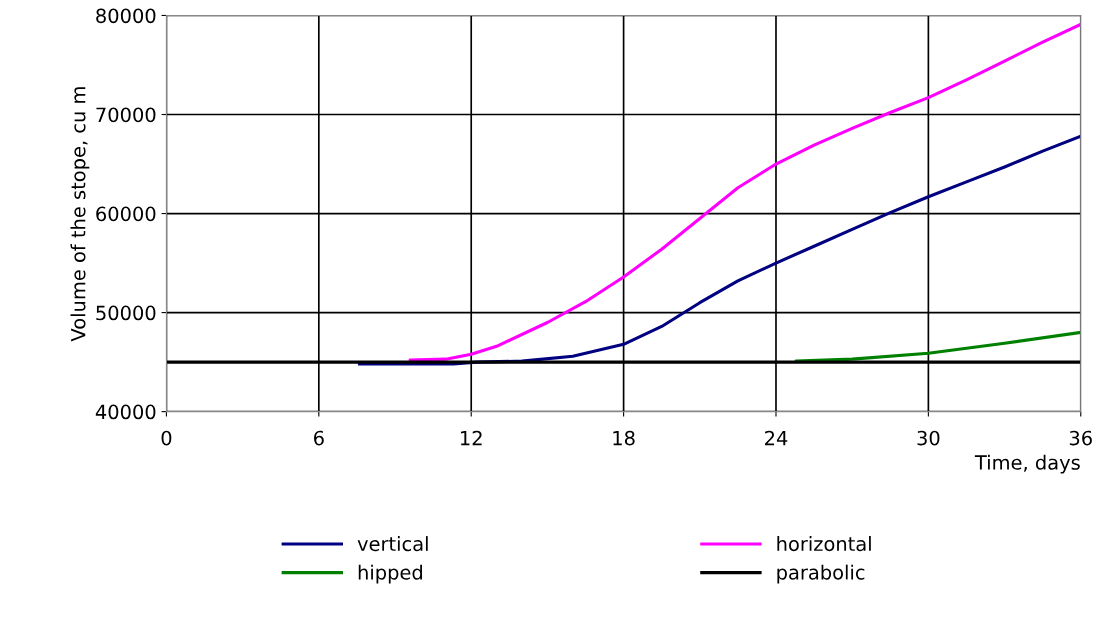 The width and height of the screenshot is (1095, 619). Describe the element at coordinates (126, 115) in the screenshot. I see `y-tick-label: 70000` at that location.